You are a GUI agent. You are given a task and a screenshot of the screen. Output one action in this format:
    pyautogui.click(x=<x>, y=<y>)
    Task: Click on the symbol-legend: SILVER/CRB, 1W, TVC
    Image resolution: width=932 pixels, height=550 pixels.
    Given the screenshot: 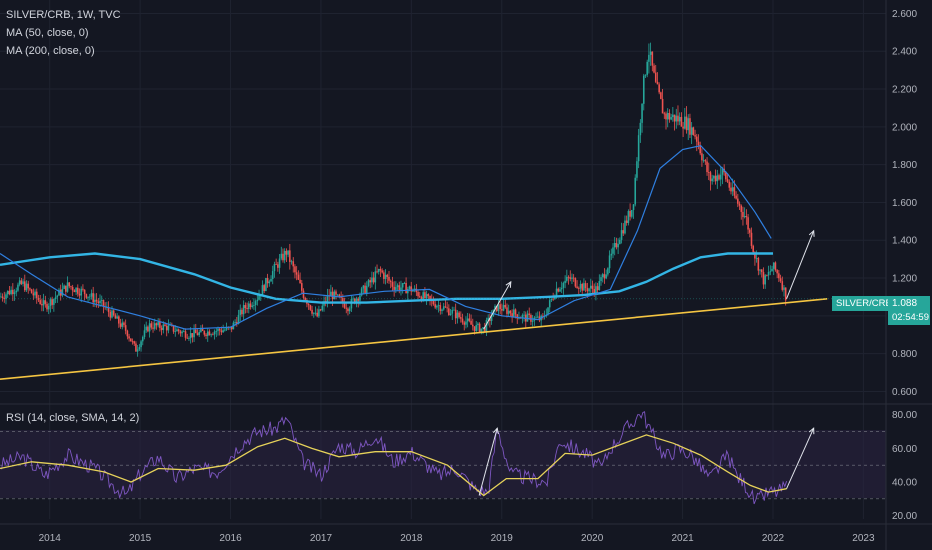 What is the action you would take?
    pyautogui.click(x=63, y=15)
    